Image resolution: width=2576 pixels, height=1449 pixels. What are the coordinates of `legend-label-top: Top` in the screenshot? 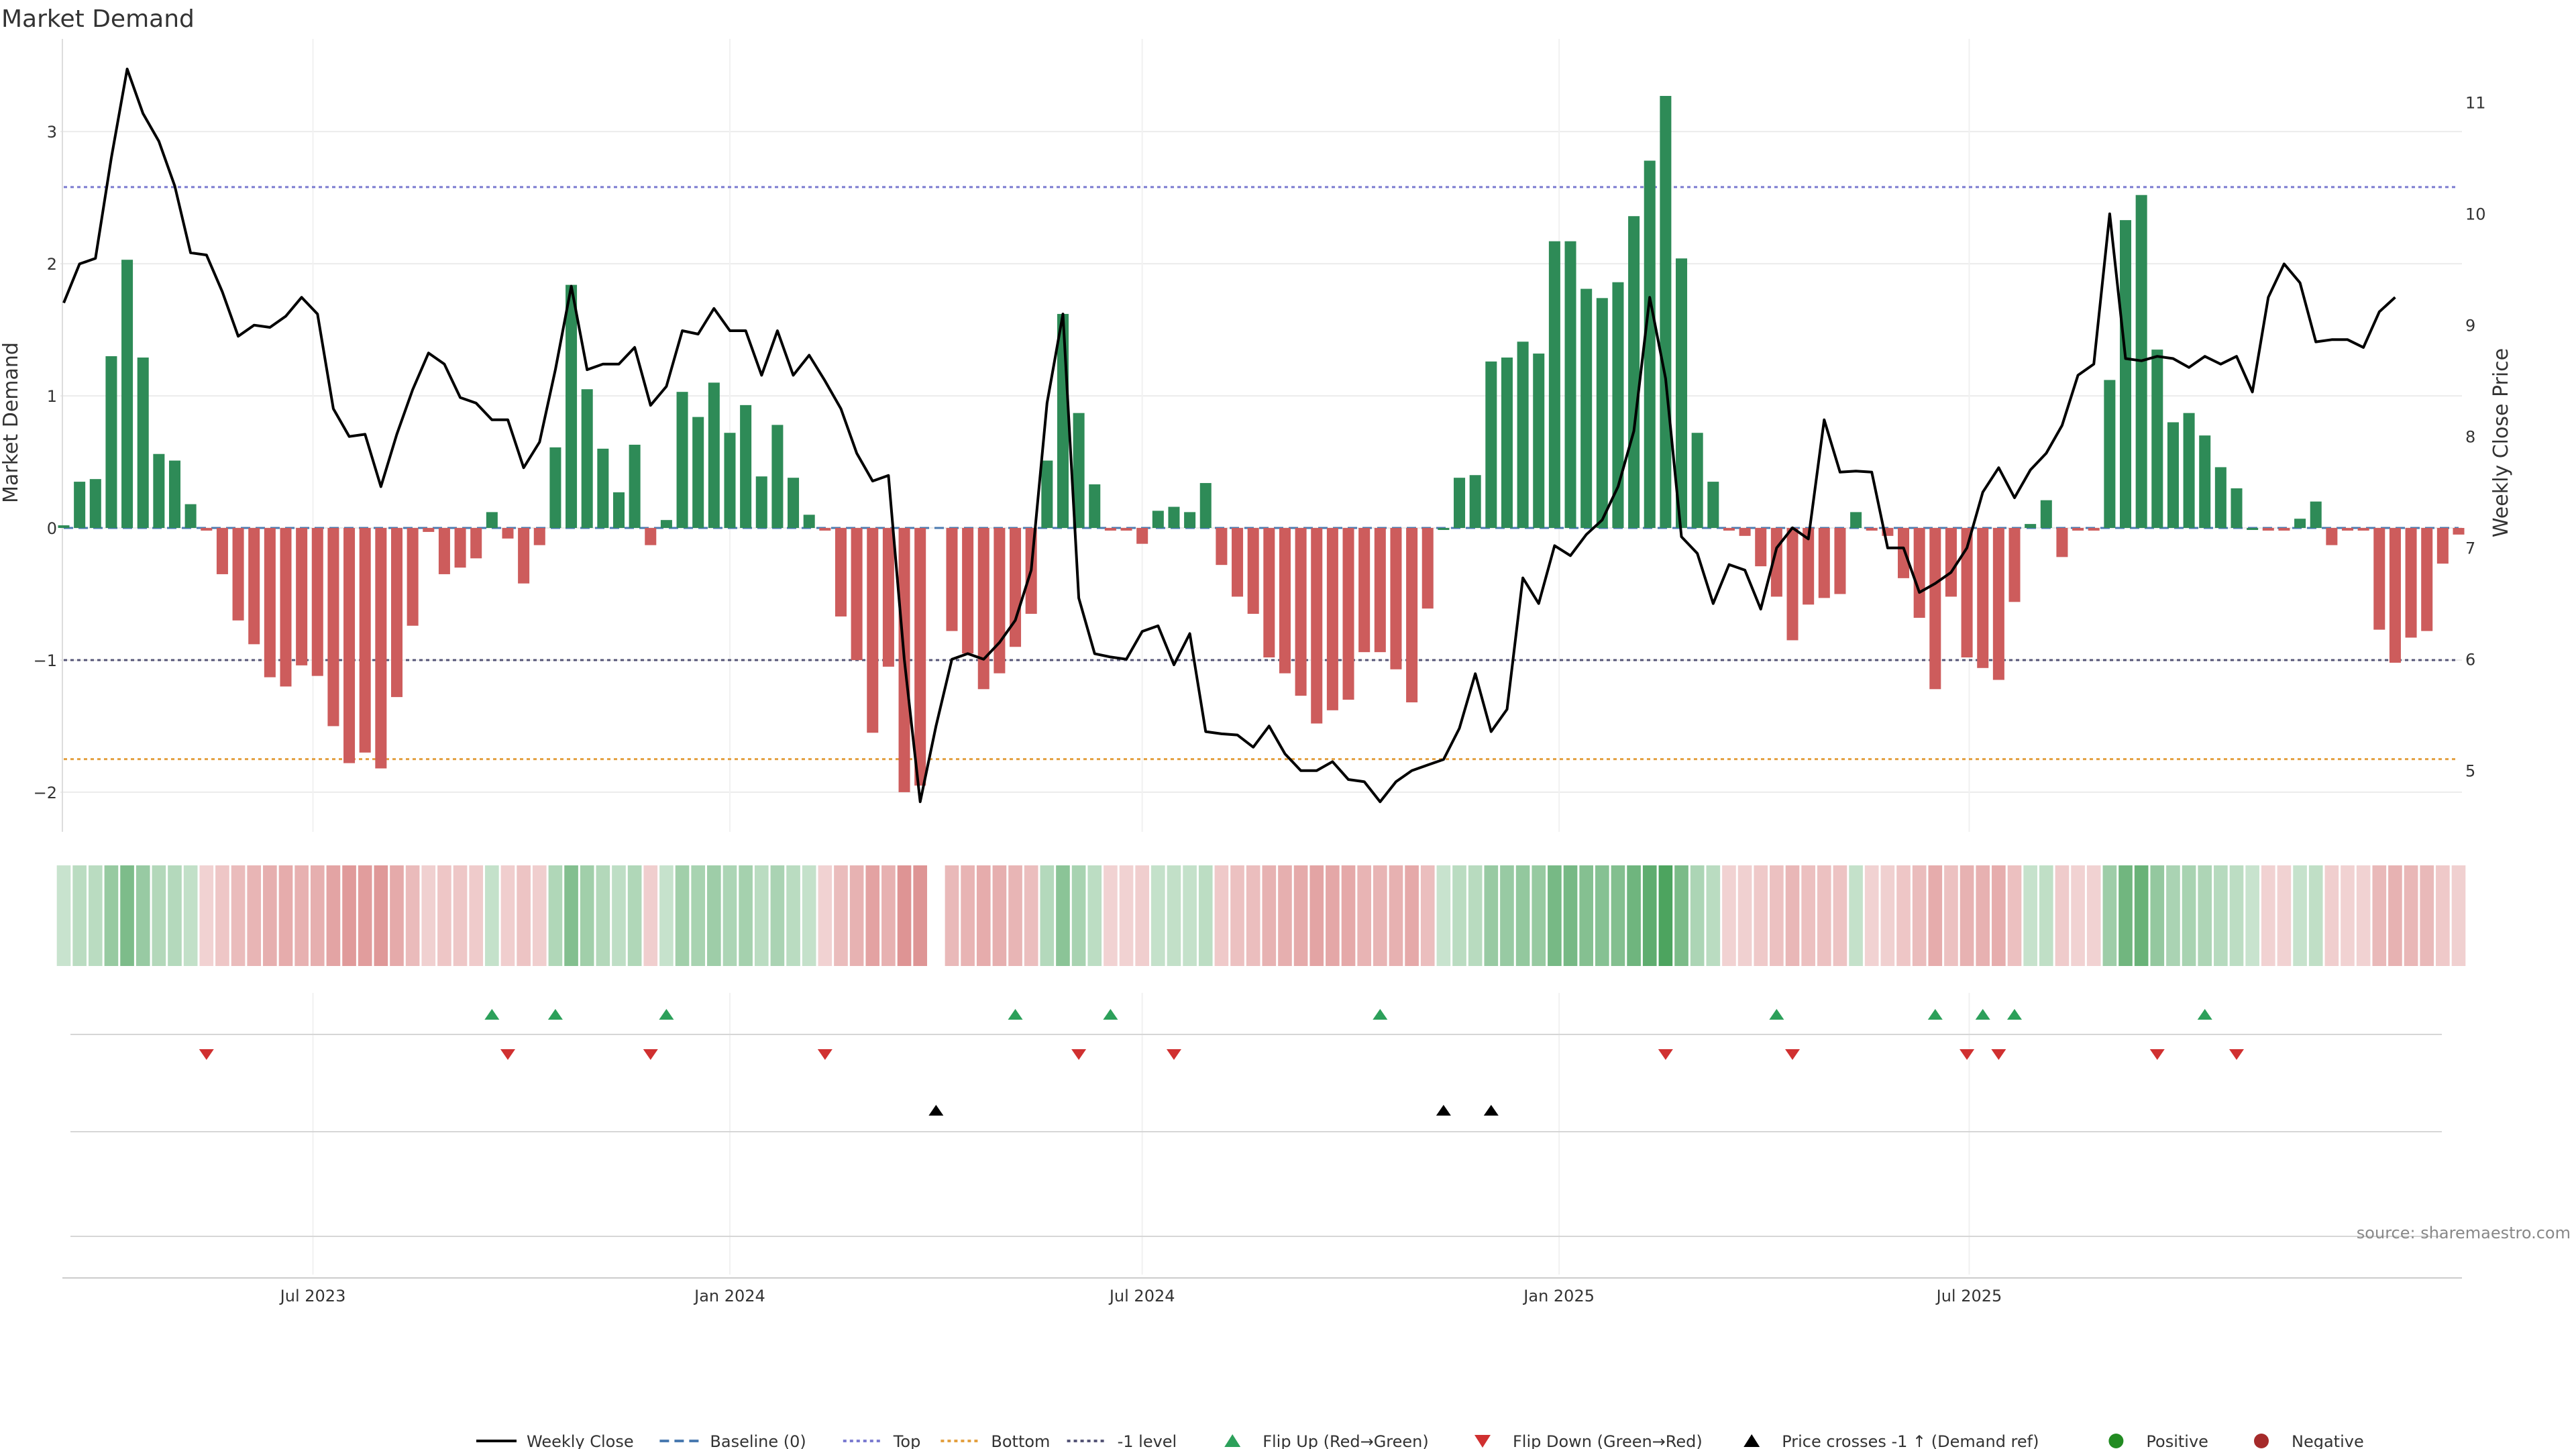 It's located at (907, 1440).